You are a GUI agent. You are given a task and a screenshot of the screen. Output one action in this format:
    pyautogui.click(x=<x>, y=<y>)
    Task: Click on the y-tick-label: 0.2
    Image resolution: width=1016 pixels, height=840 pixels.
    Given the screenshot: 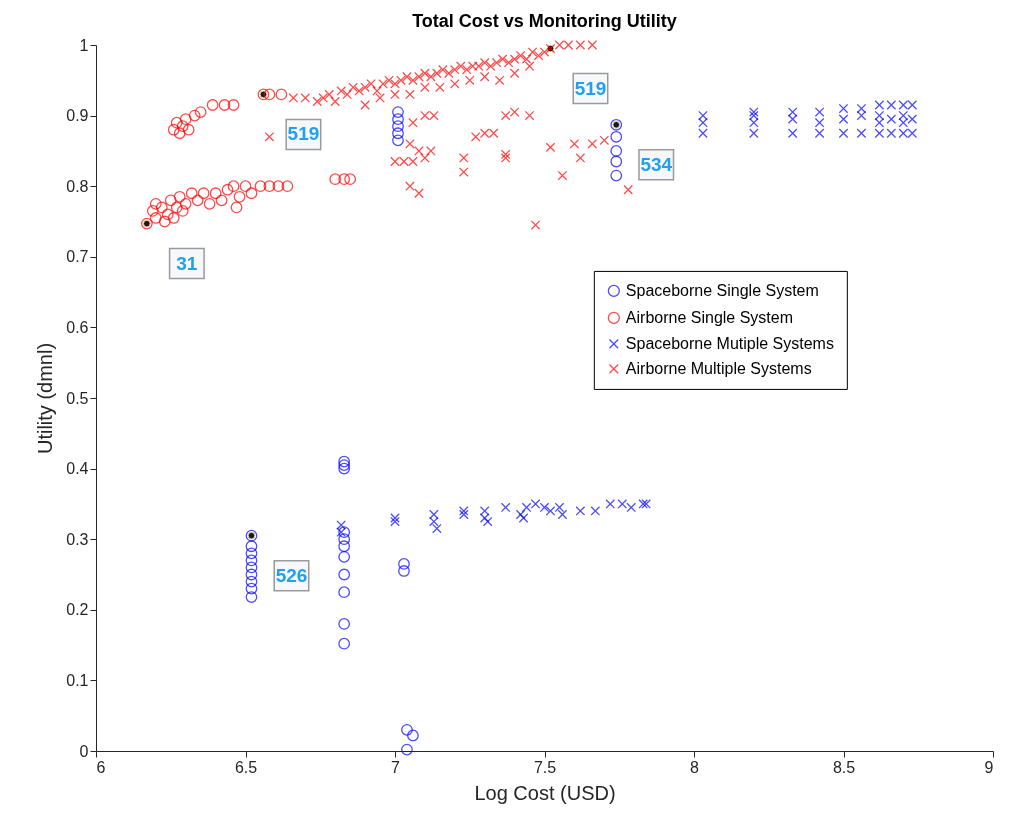 What is the action you would take?
    pyautogui.click(x=77, y=610)
    